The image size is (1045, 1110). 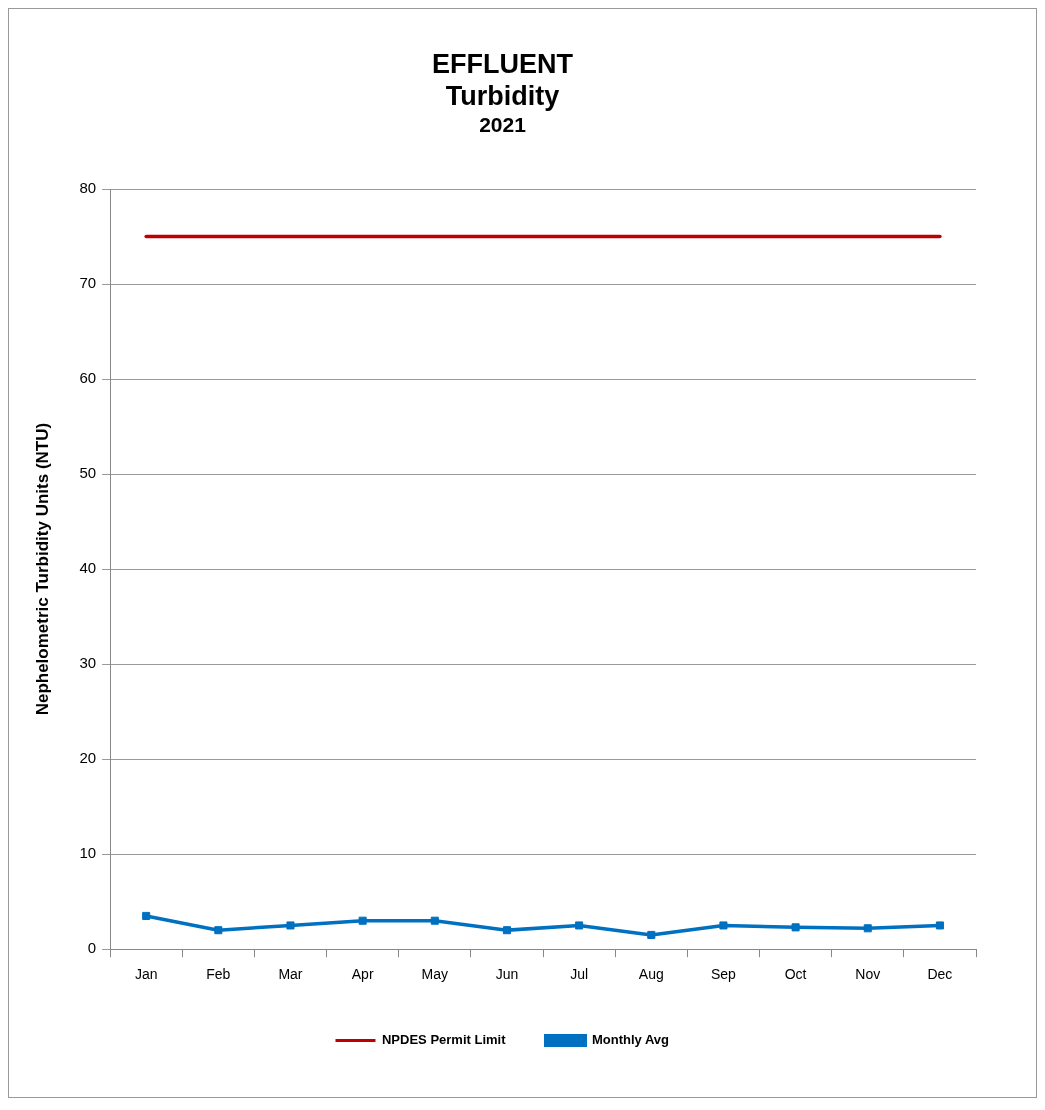 I want to click on x-tick-label: Aug, so click(x=651, y=974).